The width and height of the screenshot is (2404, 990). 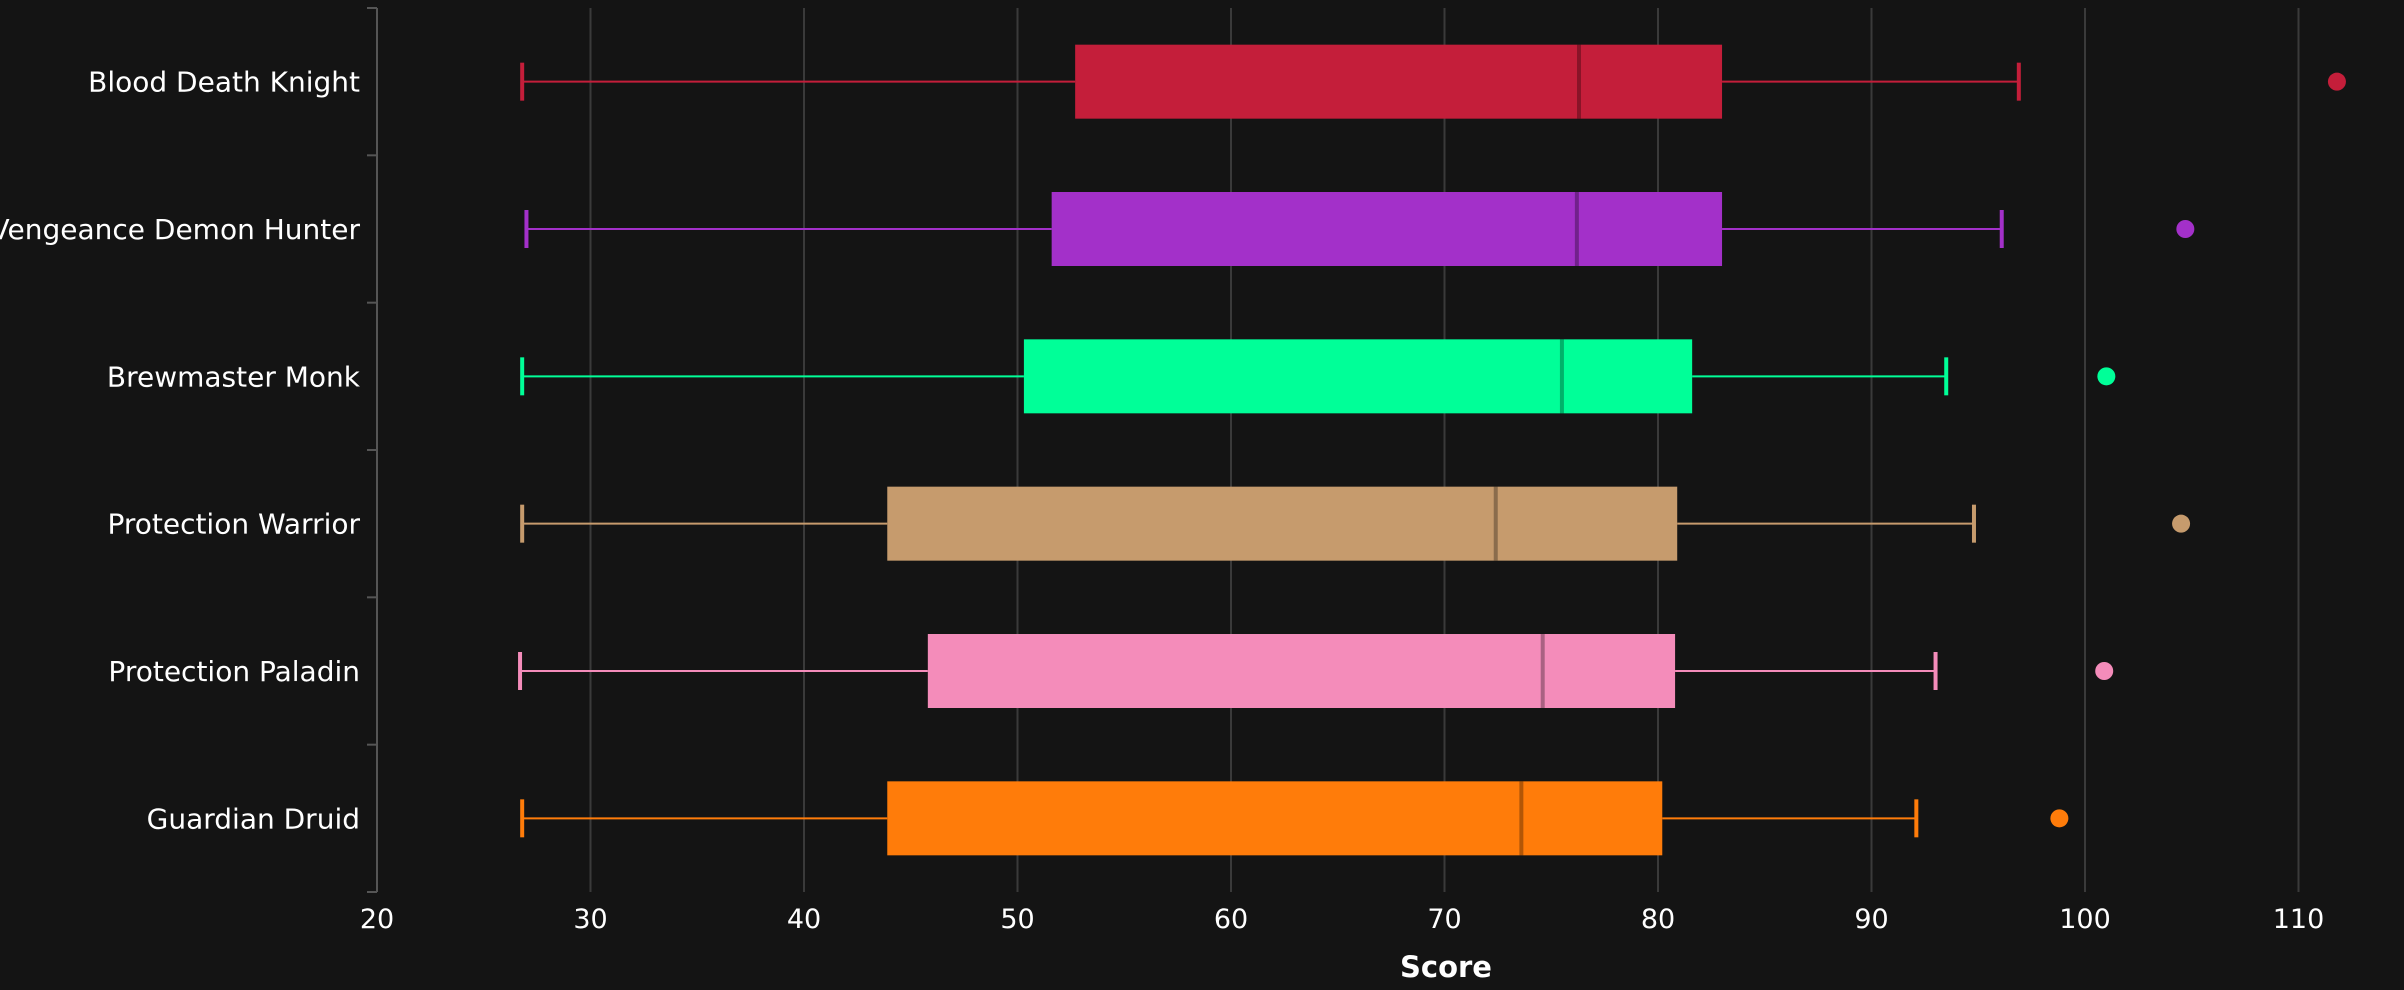 I want to click on x-tick-label: 80, so click(x=1658, y=919).